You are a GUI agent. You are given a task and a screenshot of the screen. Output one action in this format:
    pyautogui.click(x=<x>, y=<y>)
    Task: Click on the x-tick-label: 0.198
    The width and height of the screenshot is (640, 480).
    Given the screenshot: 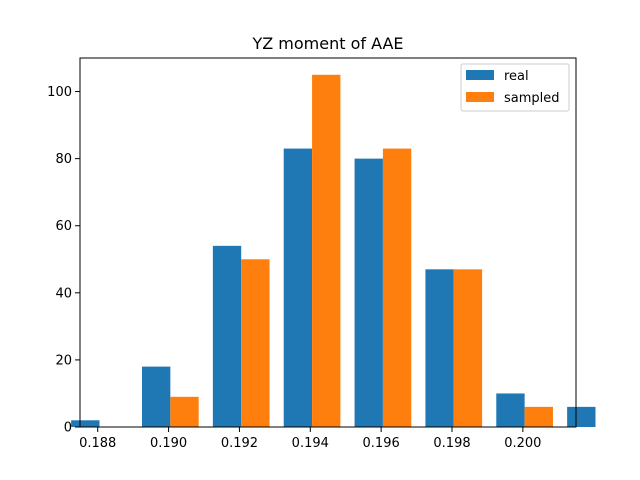 What is the action you would take?
    pyautogui.click(x=451, y=443)
    